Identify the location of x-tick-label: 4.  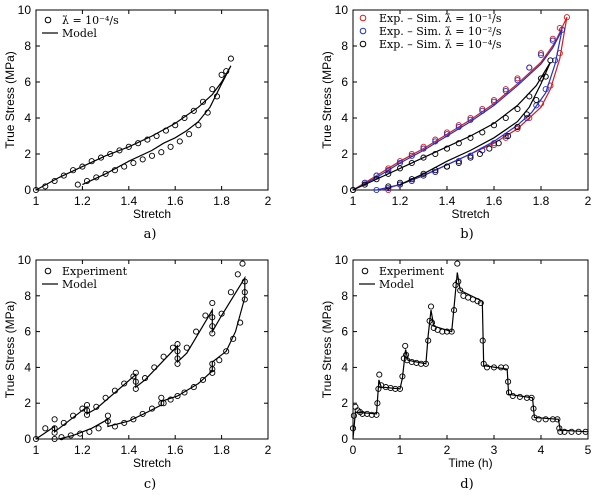
(541, 450).